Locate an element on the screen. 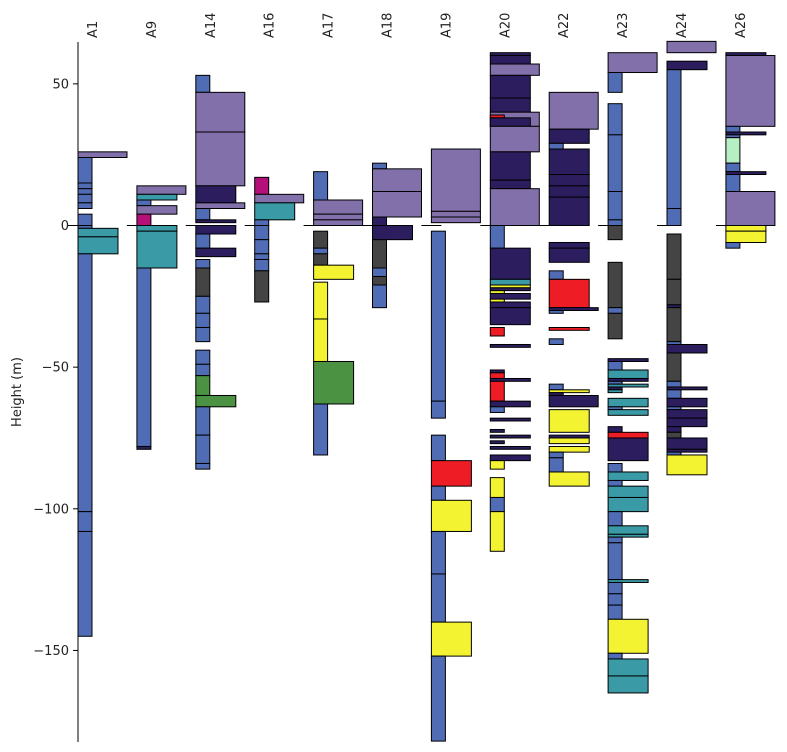 This screenshot has height=752, width=787. layer-mint is located at coordinates (733, 150).